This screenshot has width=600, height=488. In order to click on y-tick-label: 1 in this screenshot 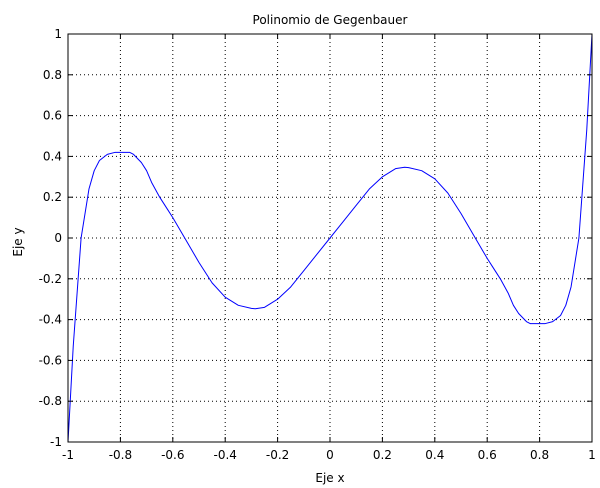, I will do `click(58, 34)`.